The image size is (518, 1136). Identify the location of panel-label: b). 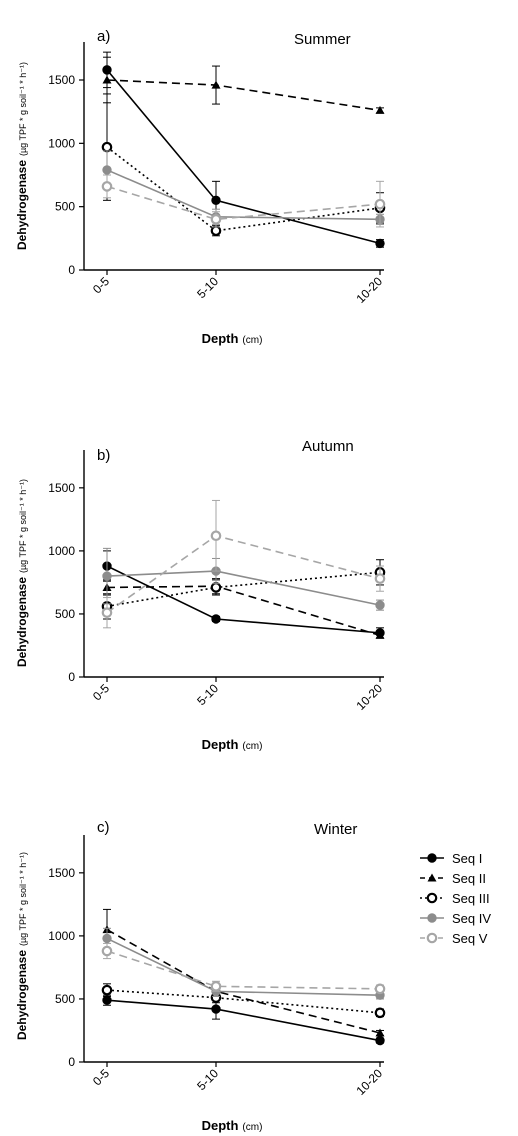
(103, 455).